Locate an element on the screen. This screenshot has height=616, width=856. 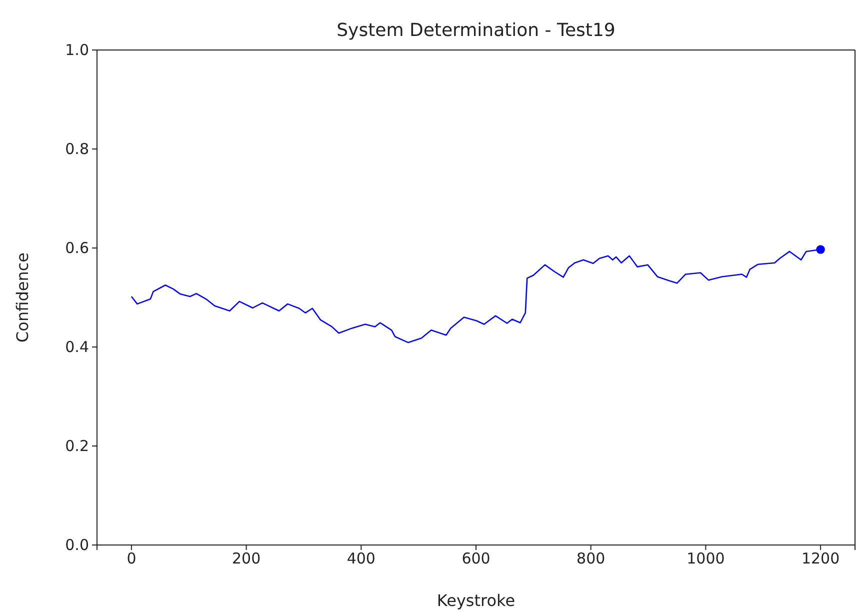
y-axis-title: Confidence is located at coordinates (22, 297).